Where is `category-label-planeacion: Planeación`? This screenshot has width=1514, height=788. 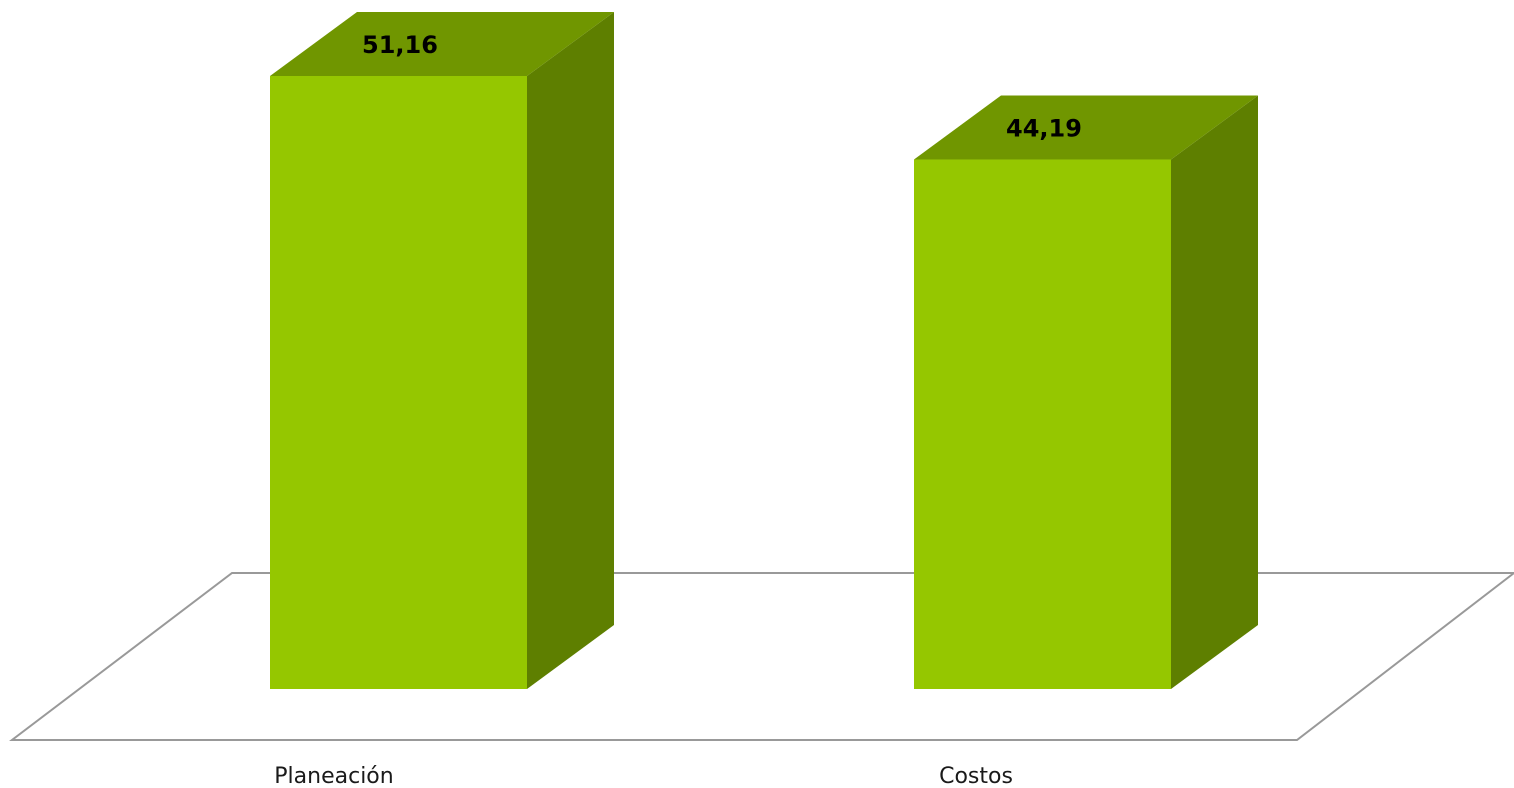 category-label-planeacion: Planeación is located at coordinates (333, 776).